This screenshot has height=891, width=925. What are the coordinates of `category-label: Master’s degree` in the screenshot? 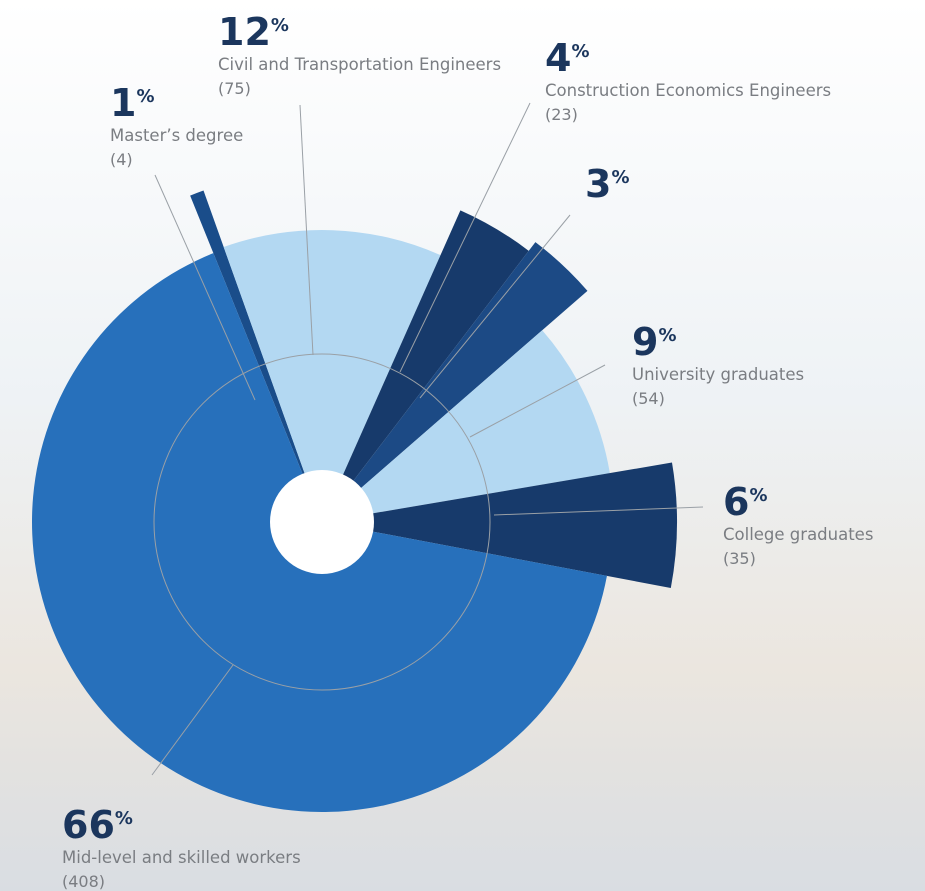 It's located at (176, 135).